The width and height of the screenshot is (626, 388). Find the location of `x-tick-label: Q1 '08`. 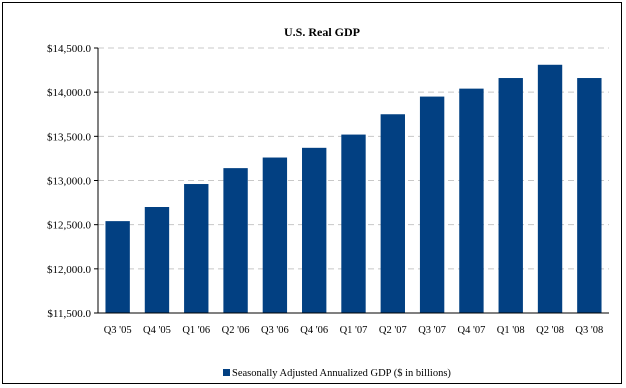

x-tick-label: Q1 '08 is located at coordinates (511, 330).